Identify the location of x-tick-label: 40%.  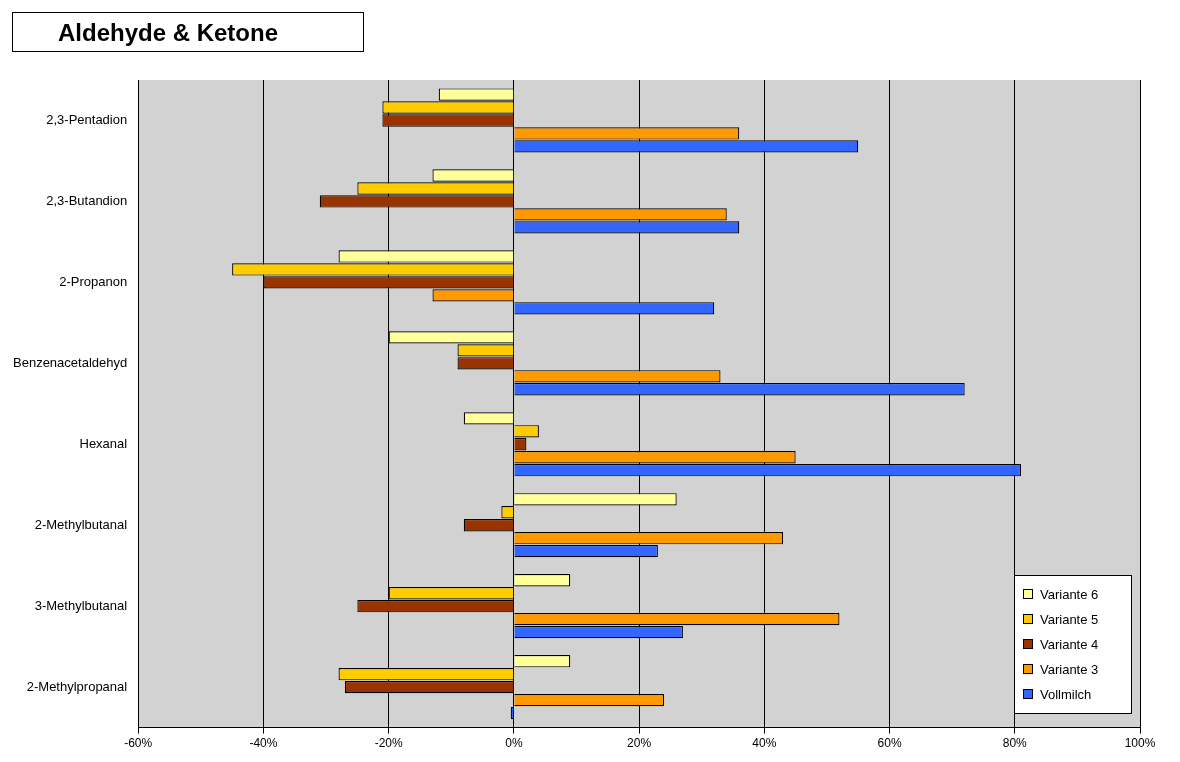
(764, 743).